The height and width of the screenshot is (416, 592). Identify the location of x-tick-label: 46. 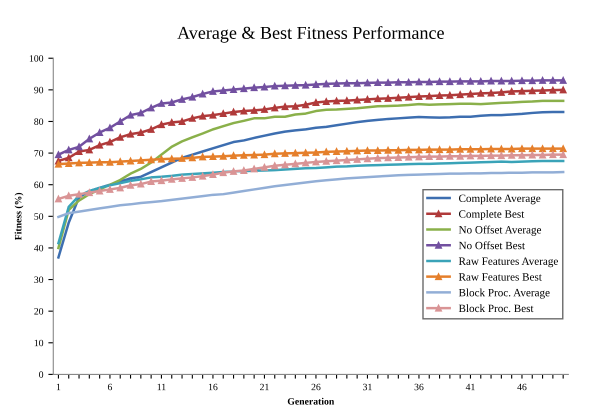
(522, 387).